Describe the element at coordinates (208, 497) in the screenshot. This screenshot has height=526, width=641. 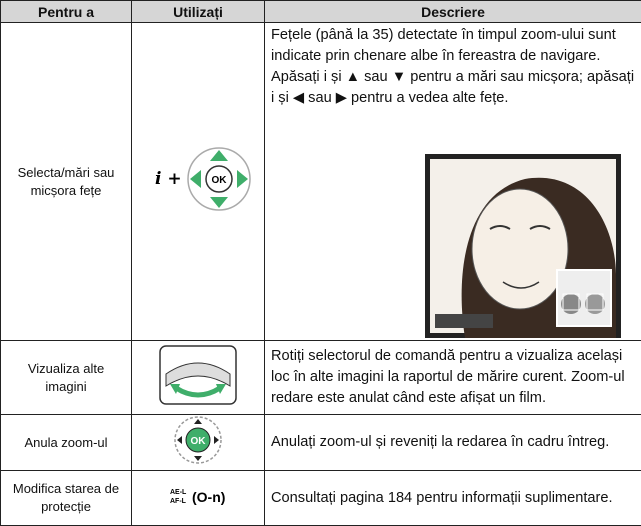
I see `button-note: (O-n)` at that location.